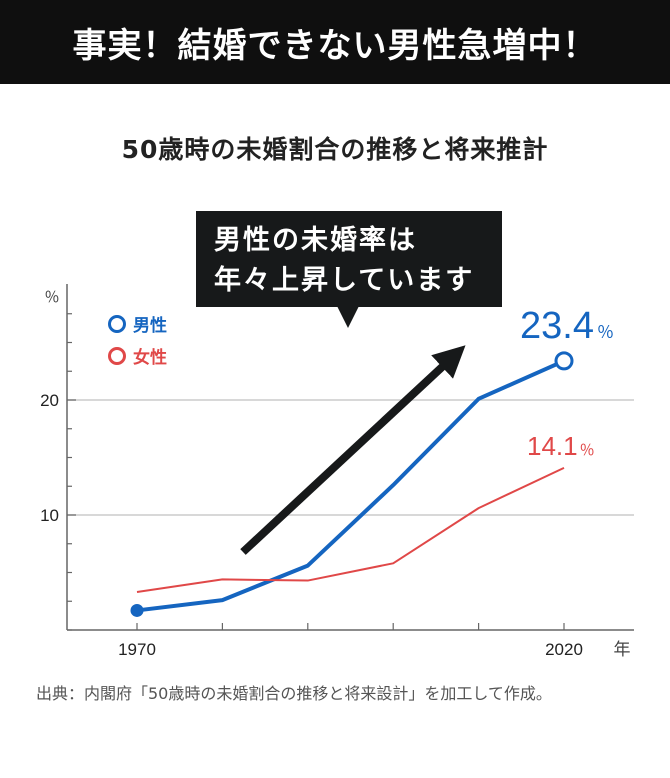 The width and height of the screenshot is (670, 778). I want to click on y-tick-label-10: 10, so click(49, 515).